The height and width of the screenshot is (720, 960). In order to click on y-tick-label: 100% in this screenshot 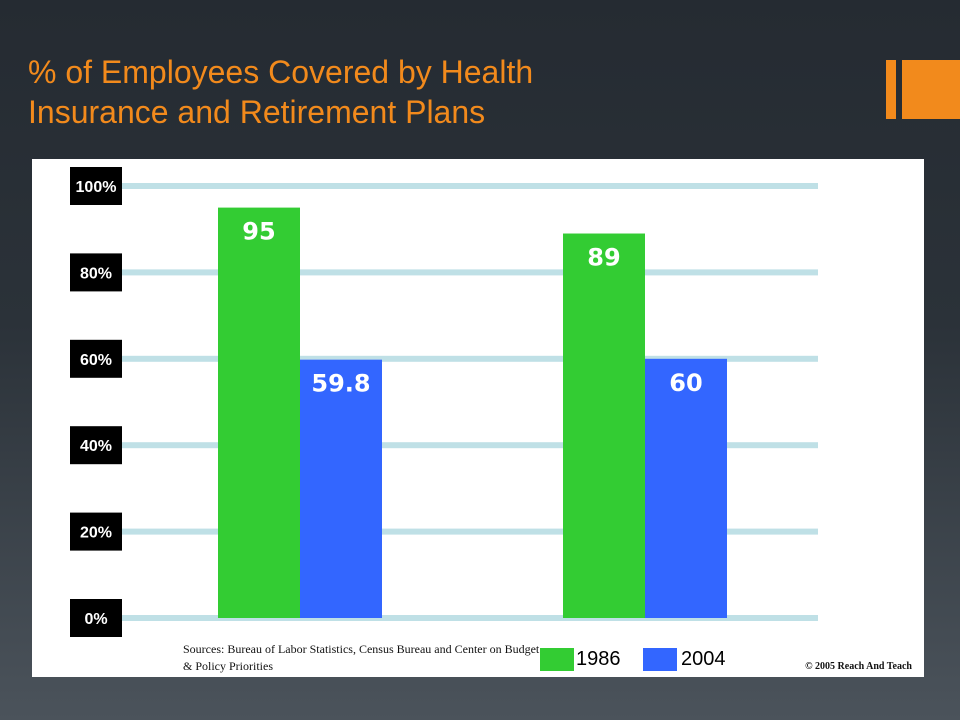, I will do `click(96, 187)`.